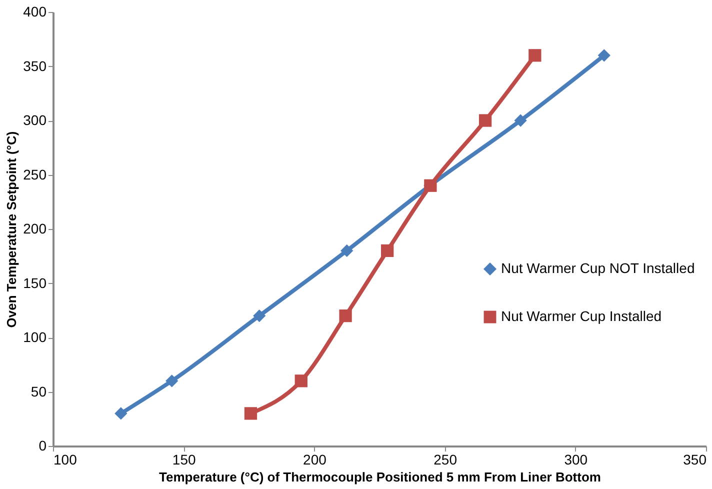 This screenshot has width=712, height=489. I want to click on x-tick-label: 200, so click(315, 460).